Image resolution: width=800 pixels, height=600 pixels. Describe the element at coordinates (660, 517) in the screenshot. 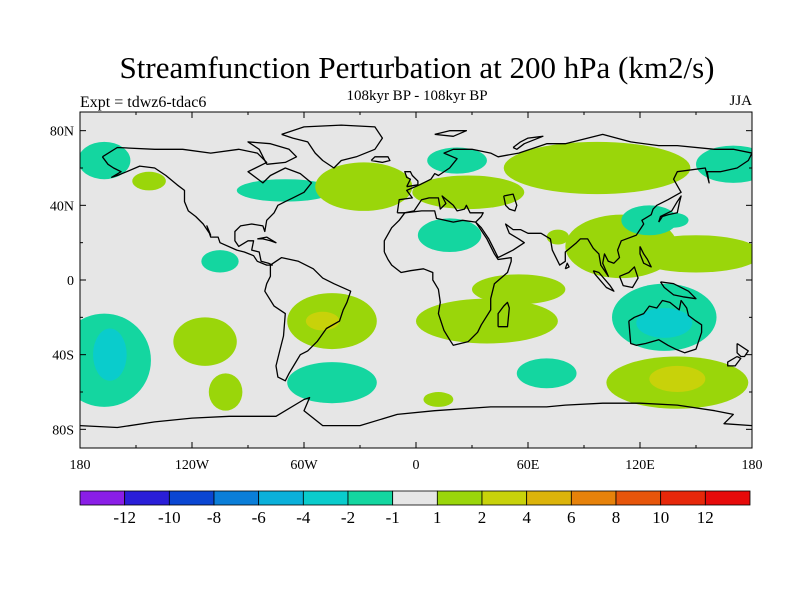

I see `colorbar-label: 10` at that location.